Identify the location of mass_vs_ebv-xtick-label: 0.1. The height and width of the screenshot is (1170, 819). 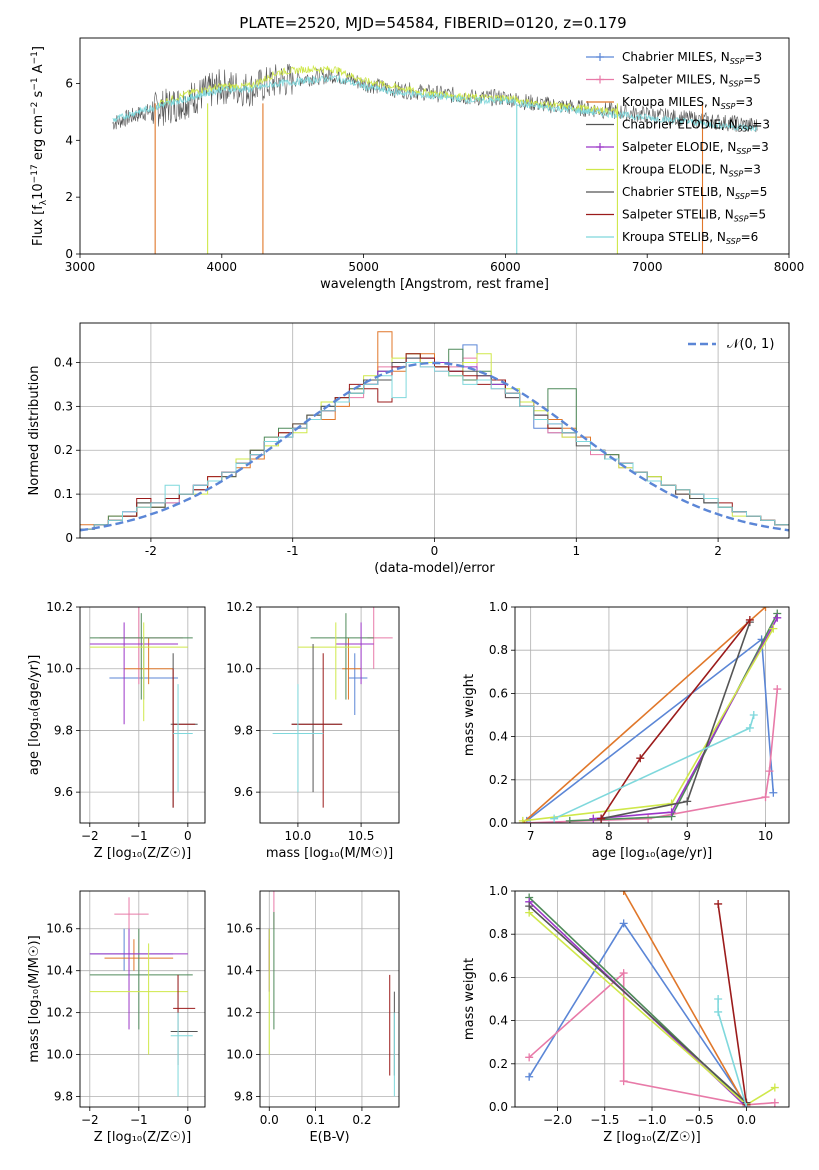
(315, 1120).